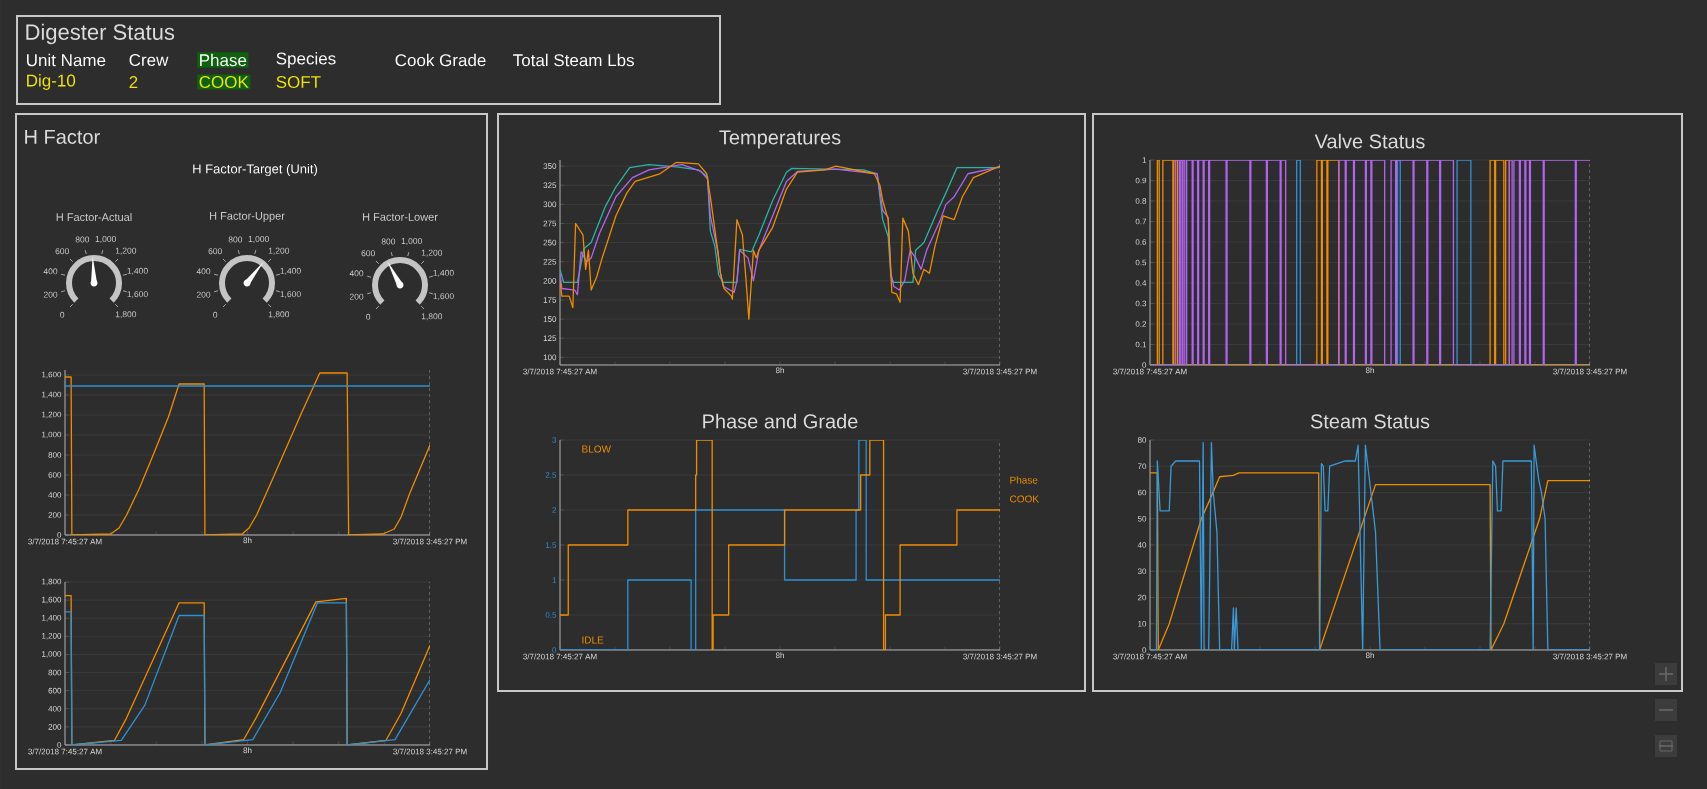  Describe the element at coordinates (1142, 492) in the screenshot. I see `y-tick-label: 60` at that location.